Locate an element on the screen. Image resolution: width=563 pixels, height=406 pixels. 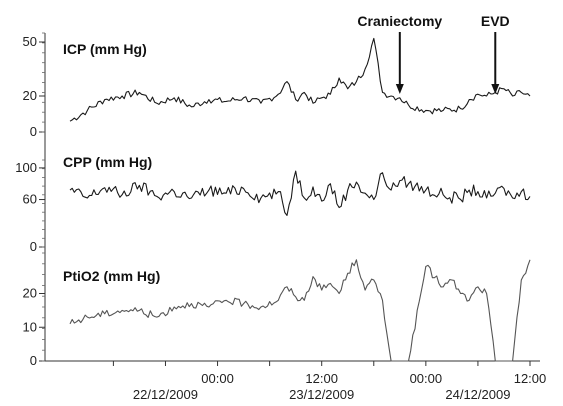
x-date-label: 22/12/2009 is located at coordinates (165, 394).